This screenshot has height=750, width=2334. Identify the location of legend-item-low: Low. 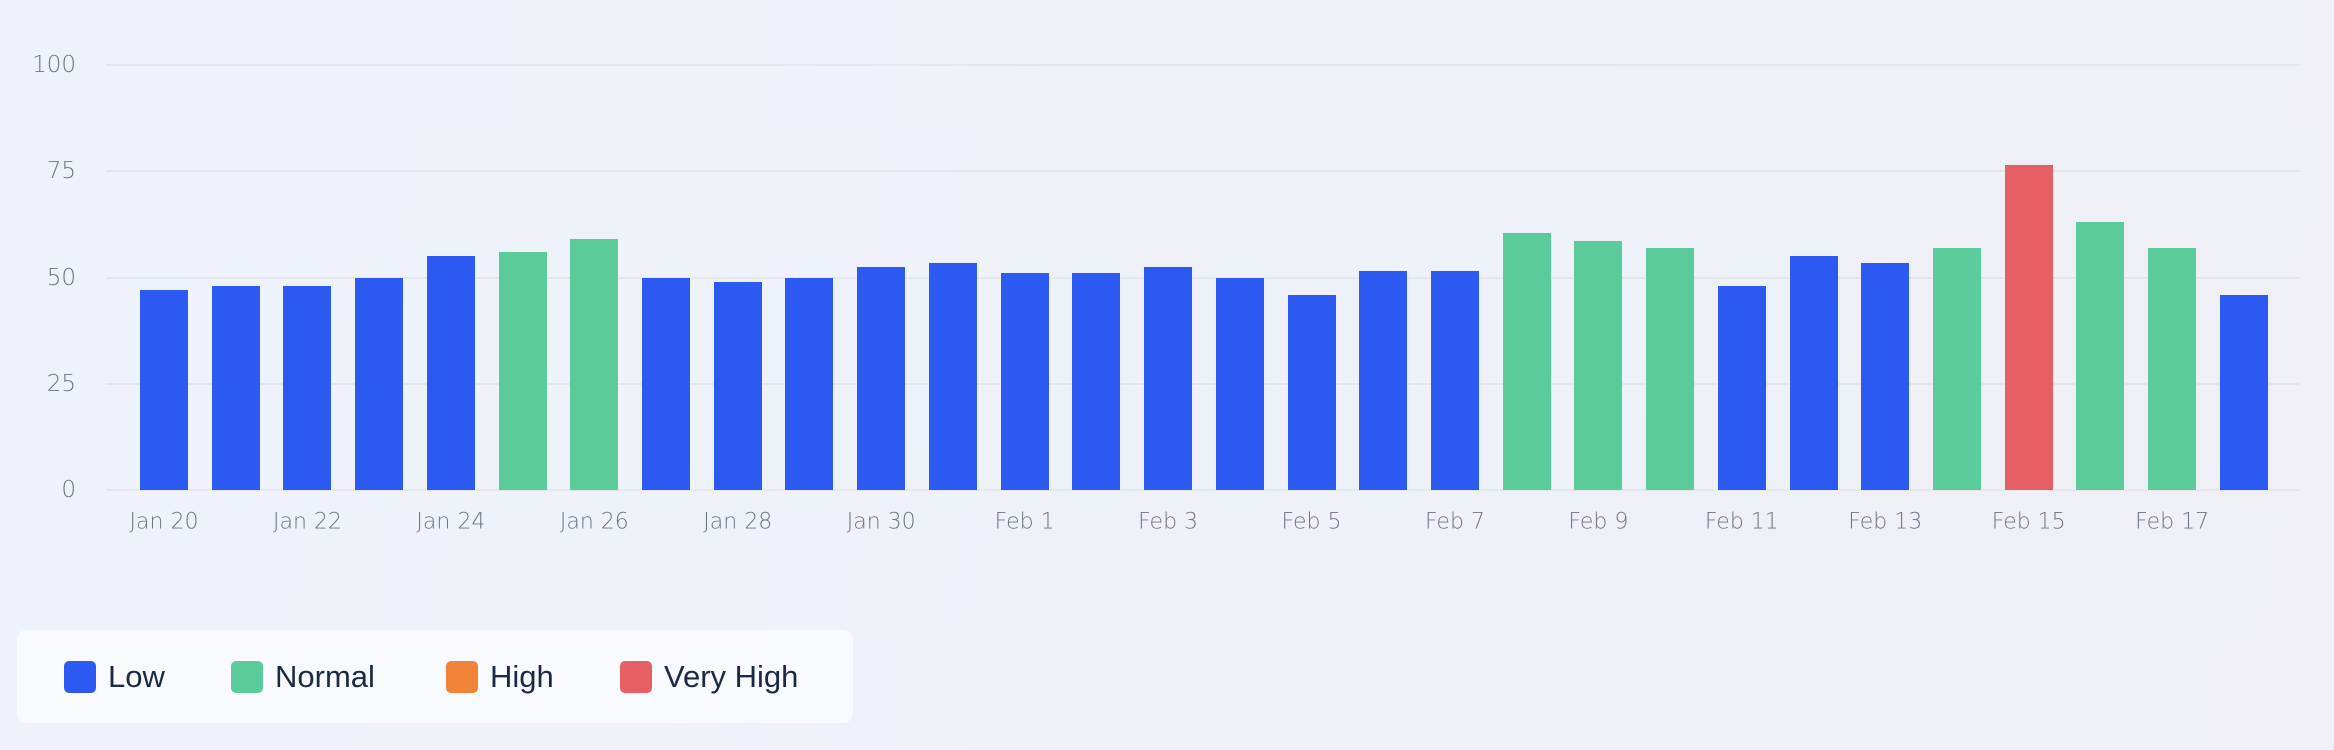
(114, 677).